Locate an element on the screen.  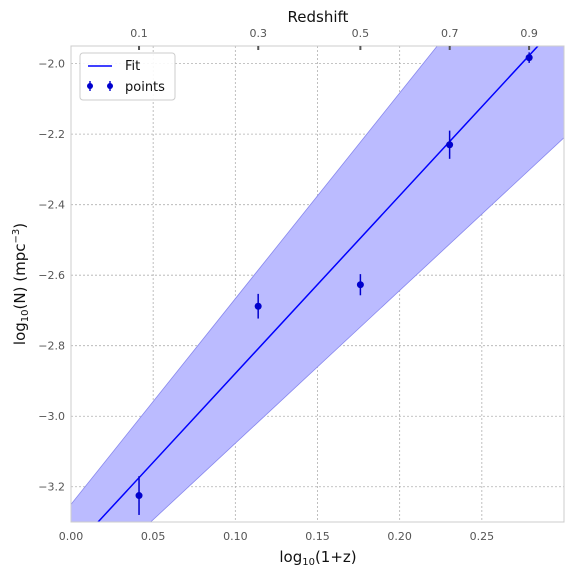
x-axis-label: log10(1+z) is located at coordinates (317, 558).